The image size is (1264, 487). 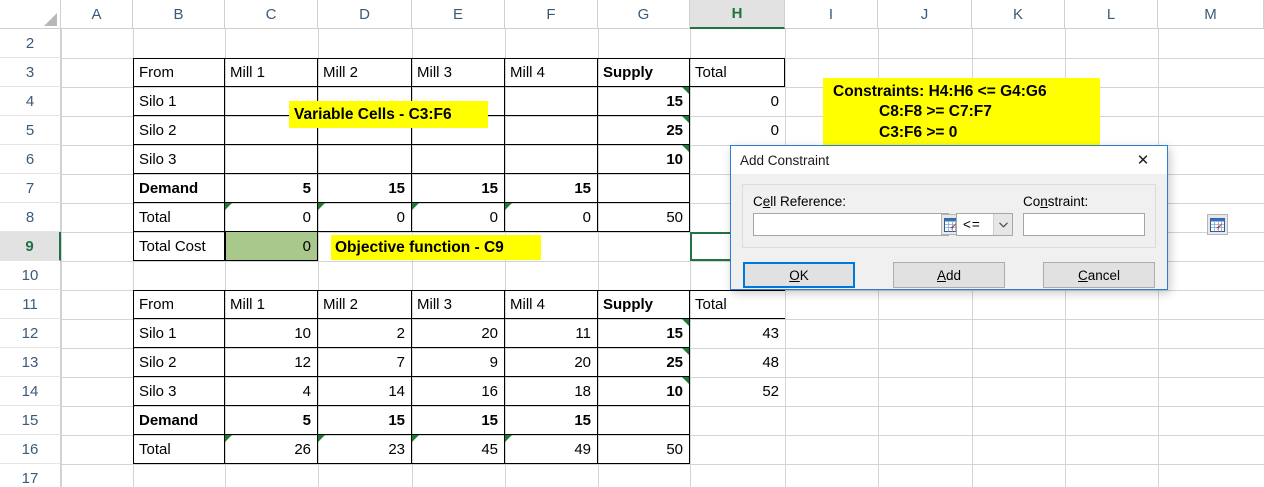 I want to click on constraint-input-wrapper, so click(x=1125, y=224).